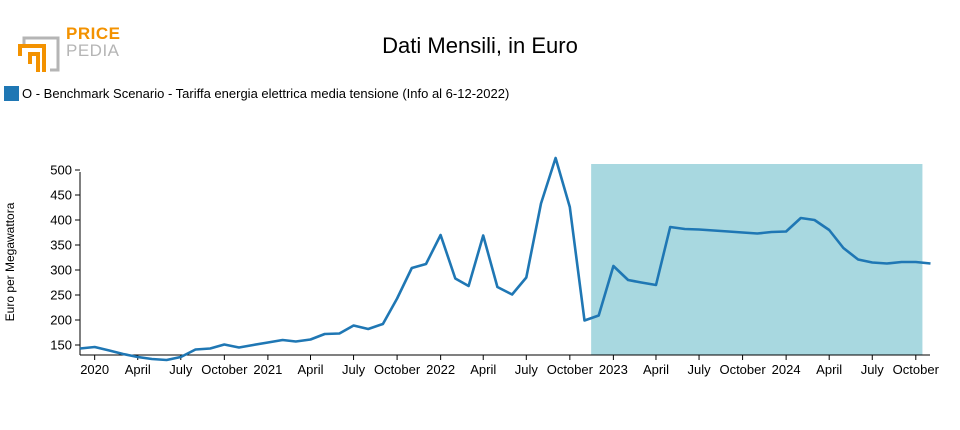 Image resolution: width=960 pixels, height=430 pixels. I want to click on logo-mark-icon, so click(39, 54).